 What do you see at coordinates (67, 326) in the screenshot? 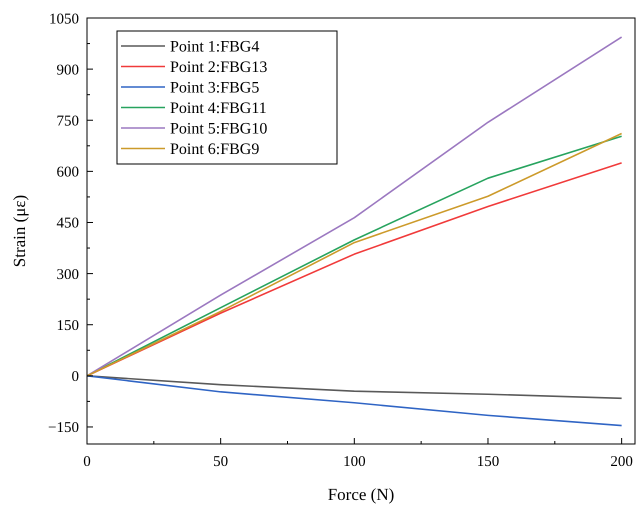
I see `y-tick-label: 150` at bounding box center [67, 326].